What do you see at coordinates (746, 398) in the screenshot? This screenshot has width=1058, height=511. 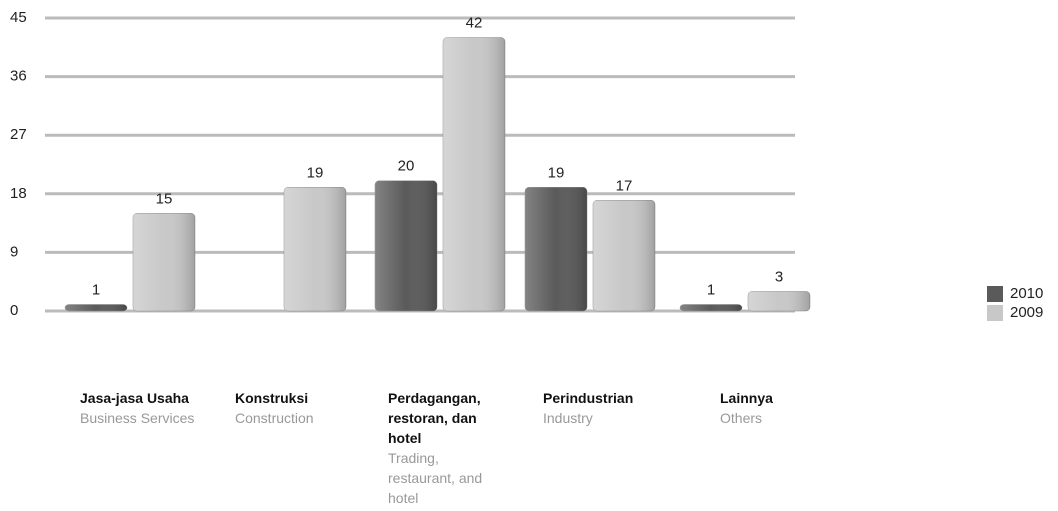 I see `category-name: Lainnya` at bounding box center [746, 398].